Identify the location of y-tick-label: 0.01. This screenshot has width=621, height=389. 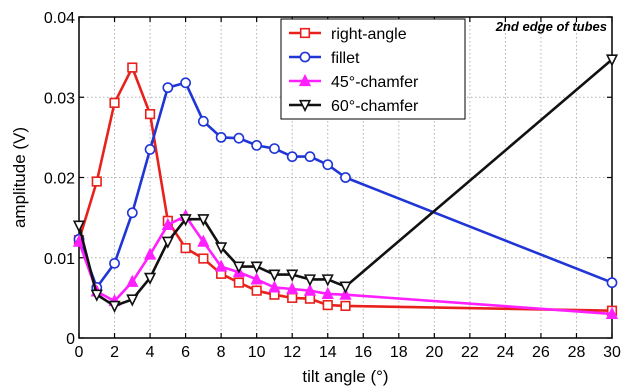
(59, 259).